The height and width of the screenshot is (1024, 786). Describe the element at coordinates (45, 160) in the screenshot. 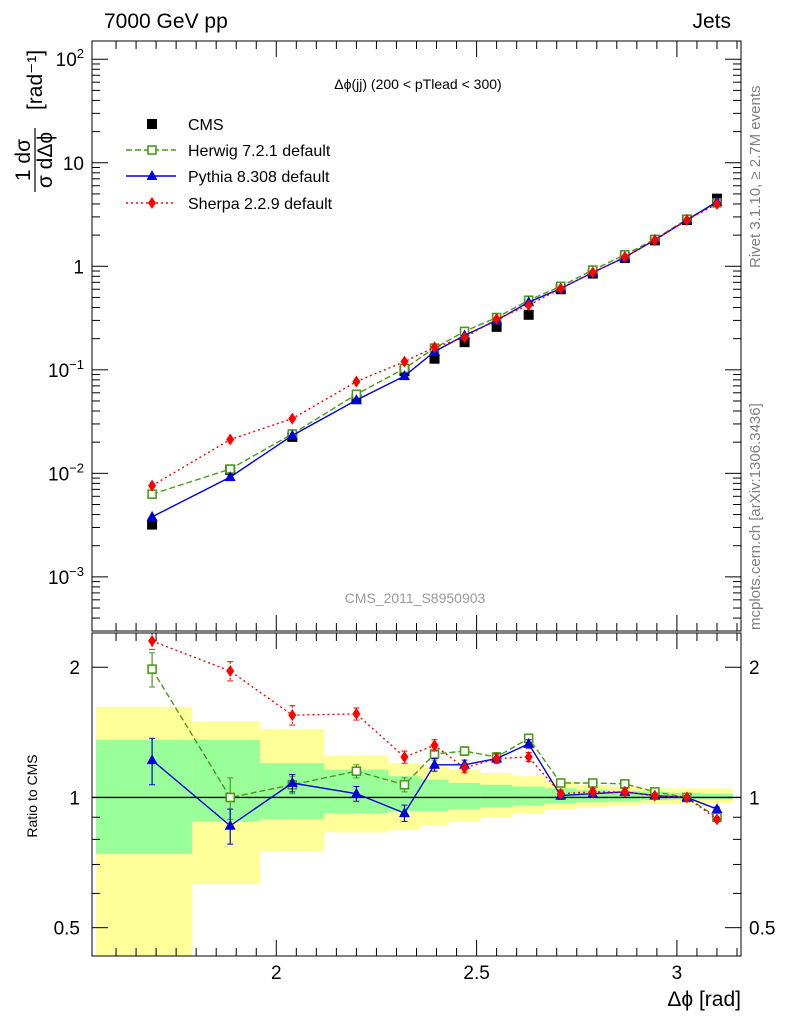

I see `ylabel-denominator: σ dΔϕ` at that location.